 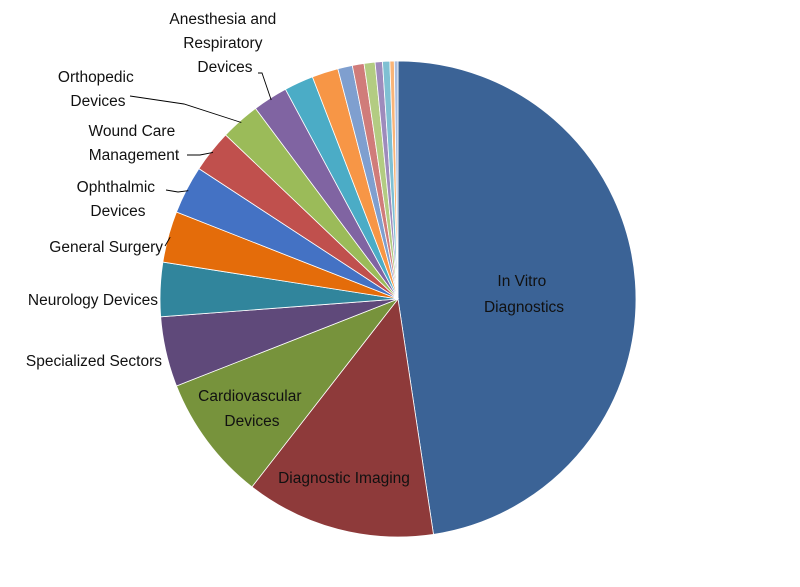 What do you see at coordinates (106, 247) in the screenshot?
I see `label-general-surgery: General Surgery` at bounding box center [106, 247].